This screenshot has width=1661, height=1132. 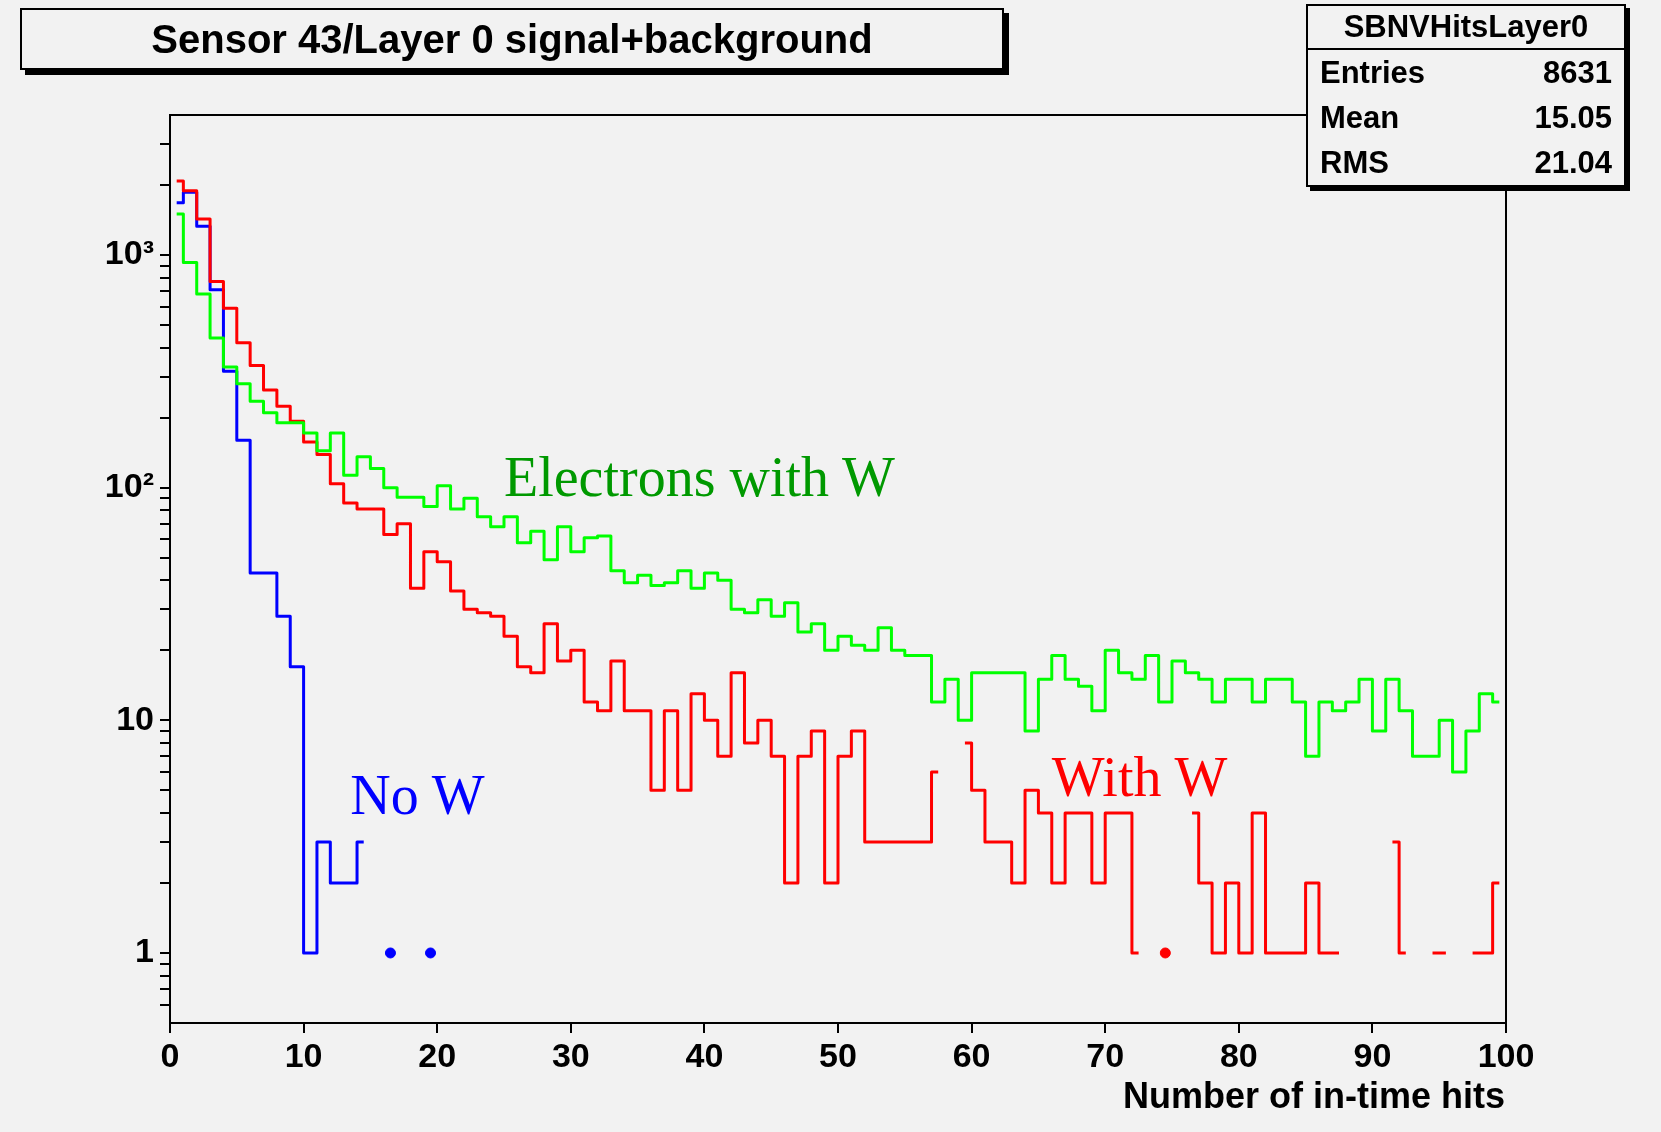 What do you see at coordinates (971, 1054) in the screenshot?
I see `x-tick-label: 60` at bounding box center [971, 1054].